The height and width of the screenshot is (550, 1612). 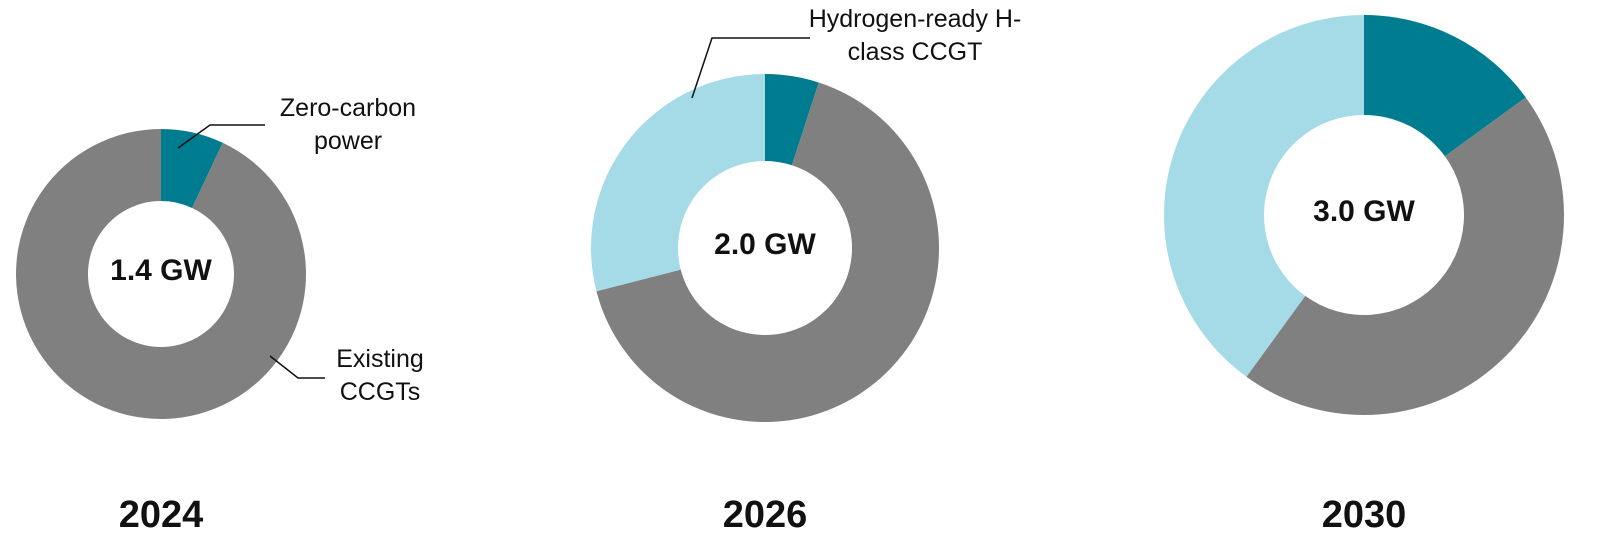 I want to click on segment-label: Existing CCGTs, so click(x=380, y=375).